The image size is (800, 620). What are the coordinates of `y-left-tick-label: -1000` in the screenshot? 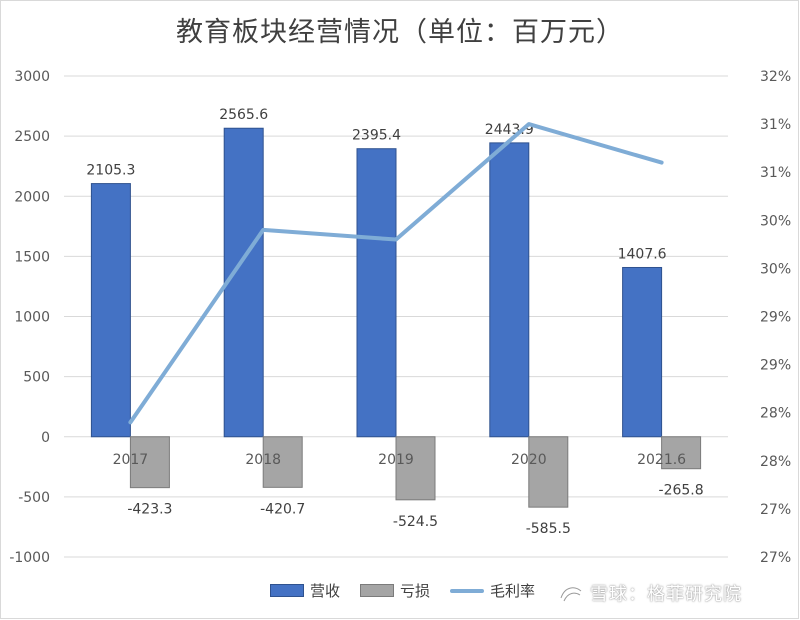 It's located at (29, 558).